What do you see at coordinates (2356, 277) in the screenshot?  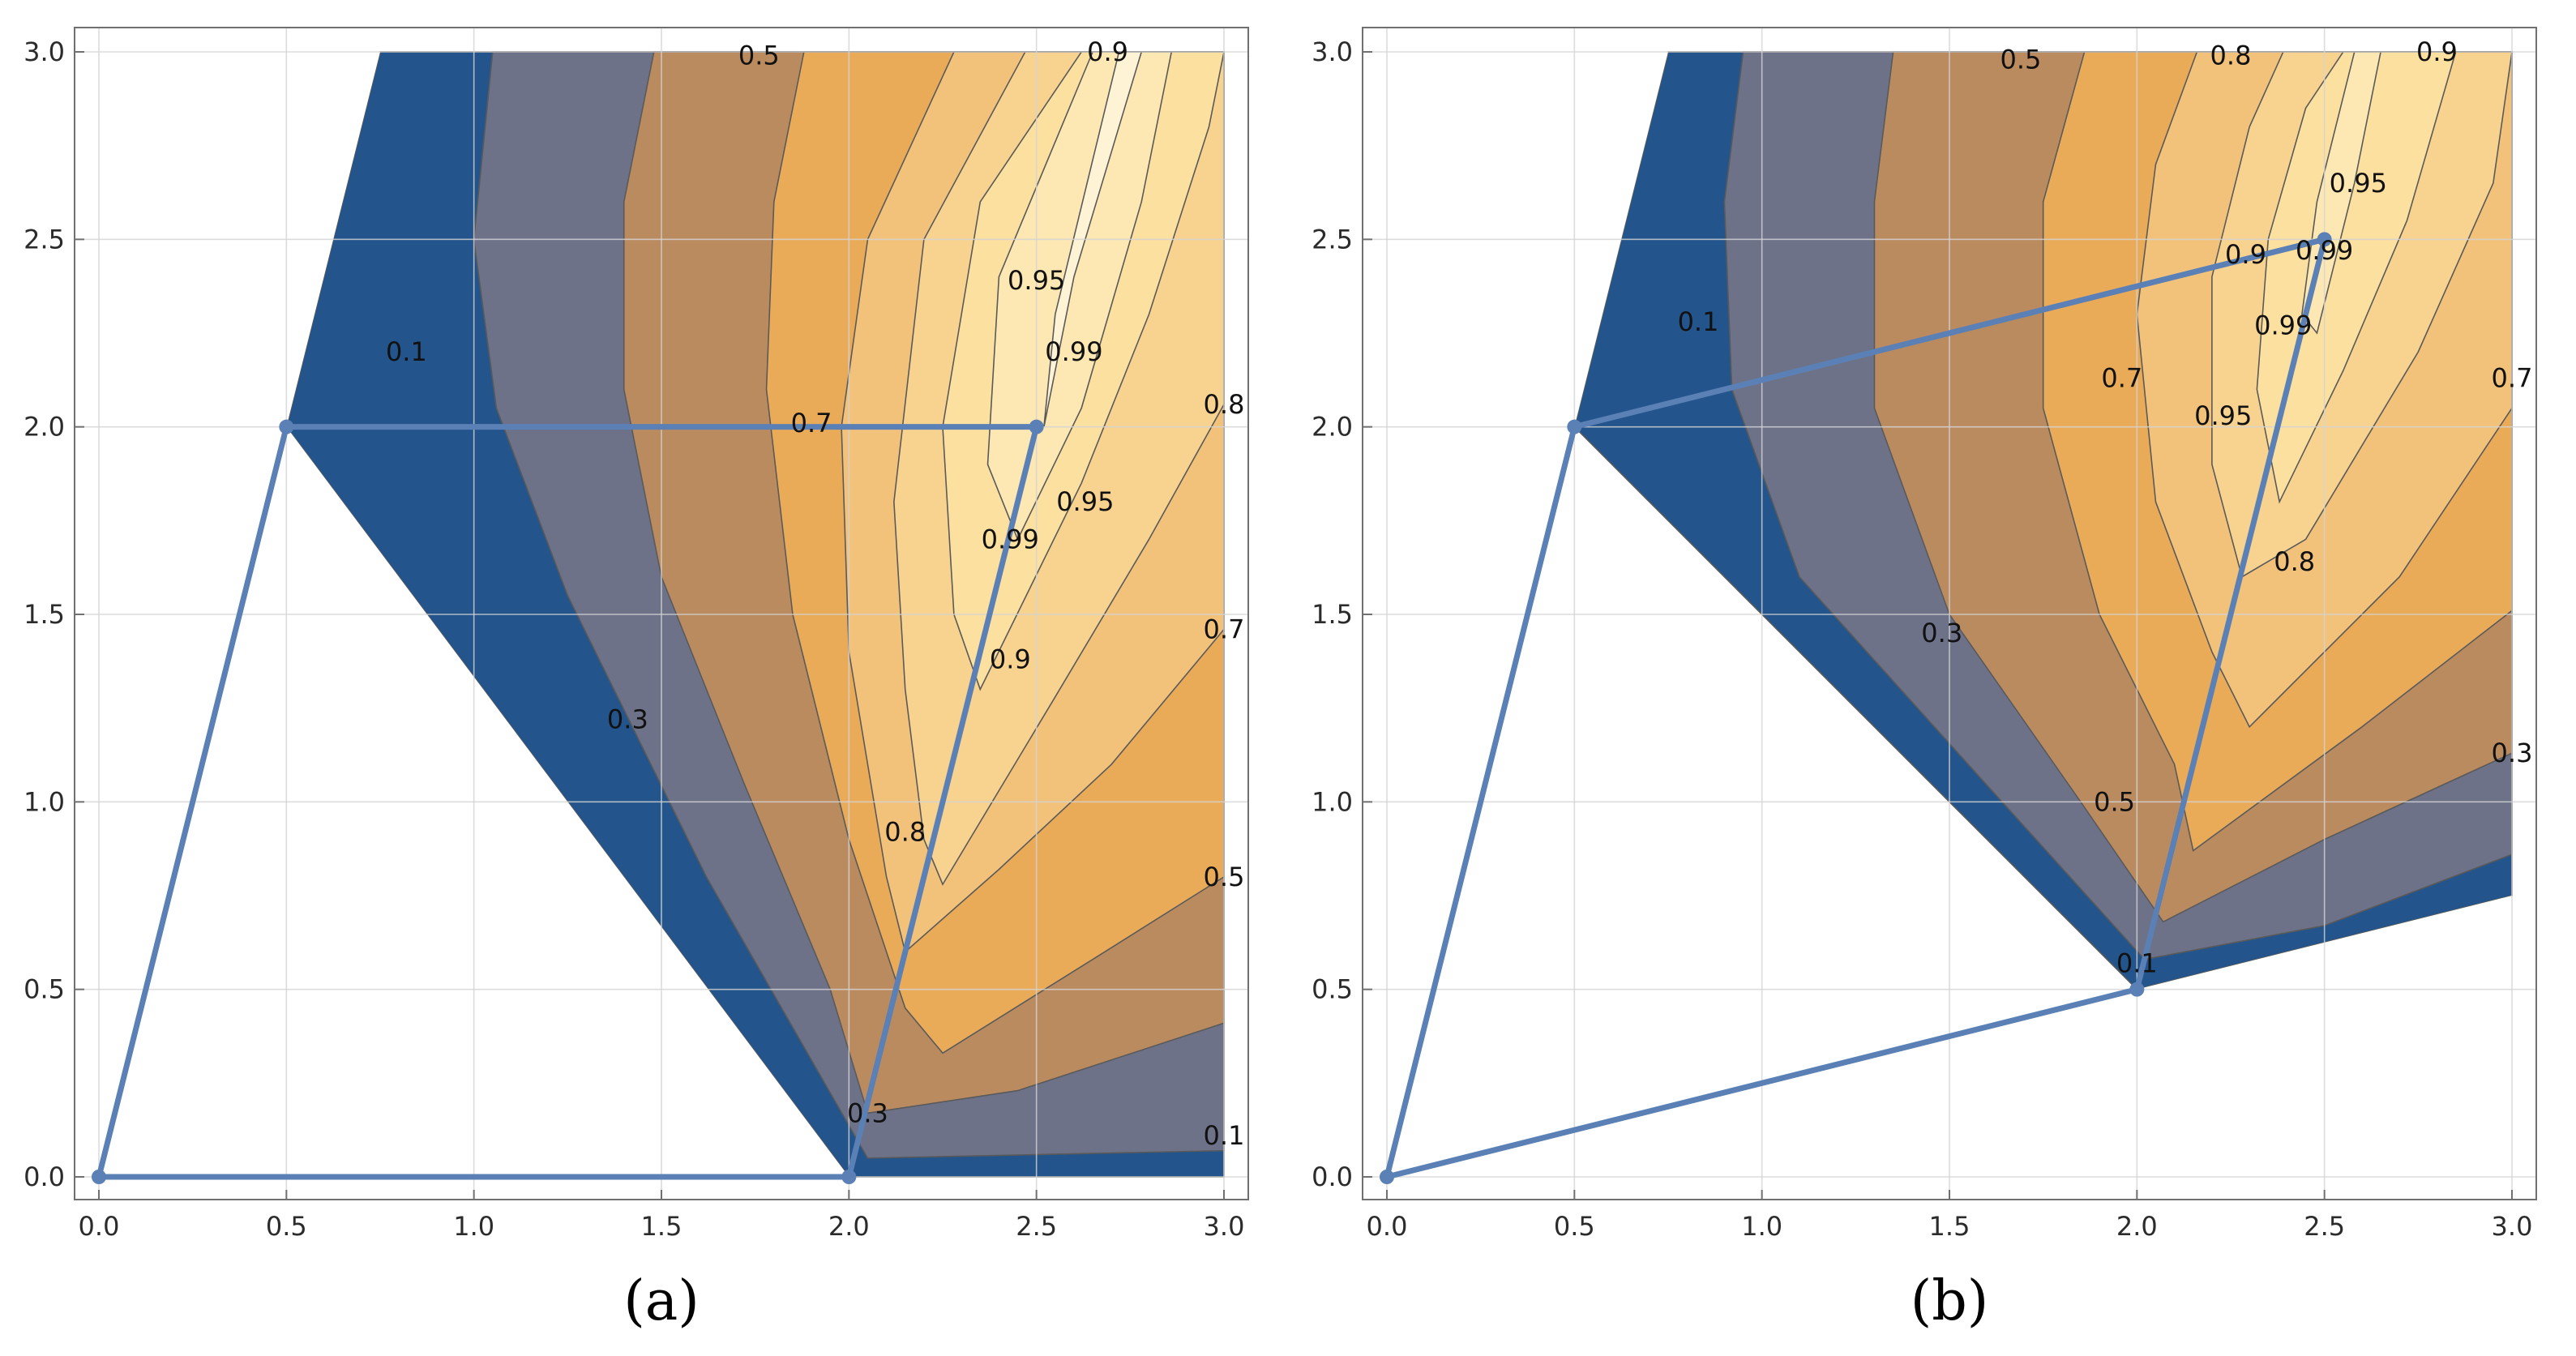 I see `band-0.9-0.95` at bounding box center [2356, 277].